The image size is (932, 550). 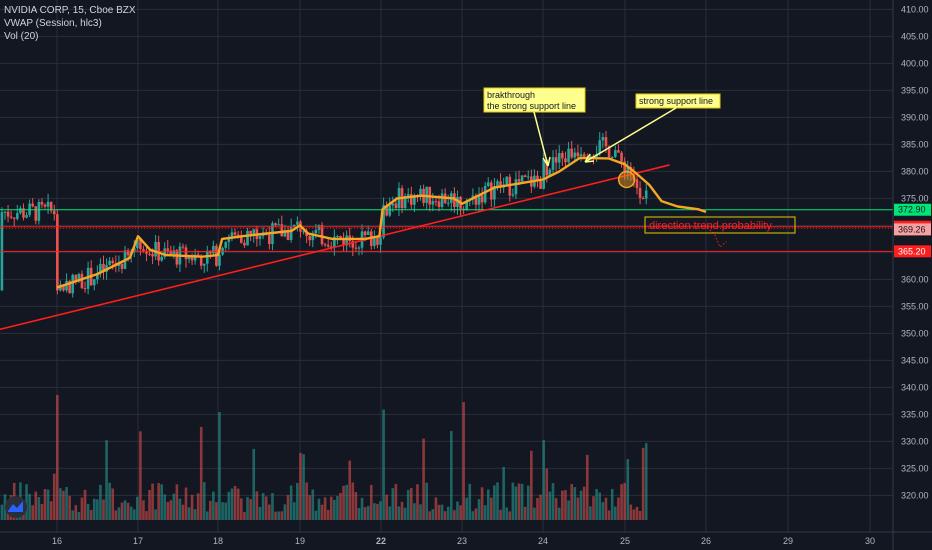 I want to click on price-tick-label: 325.00, so click(x=915, y=468).